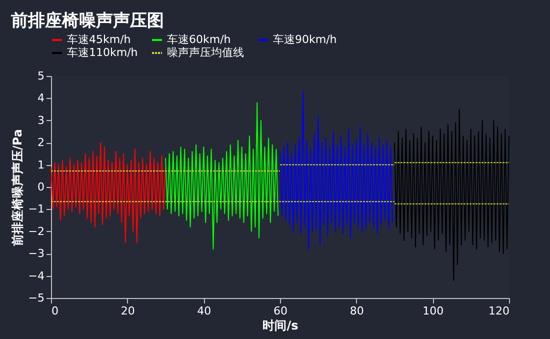 This screenshot has height=339, width=550. Describe the element at coordinates (127, 311) in the screenshot. I see `x-tick-label: 20` at that location.